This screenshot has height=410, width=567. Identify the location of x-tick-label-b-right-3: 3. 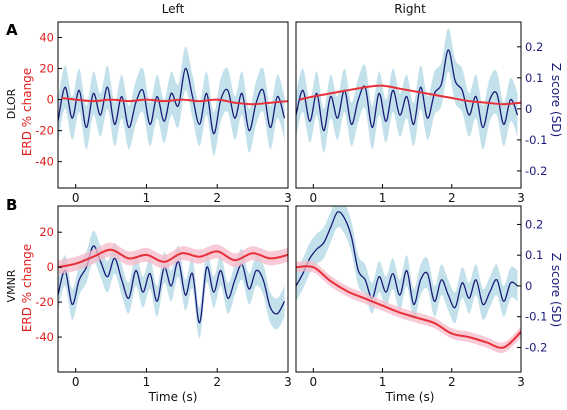
(521, 382).